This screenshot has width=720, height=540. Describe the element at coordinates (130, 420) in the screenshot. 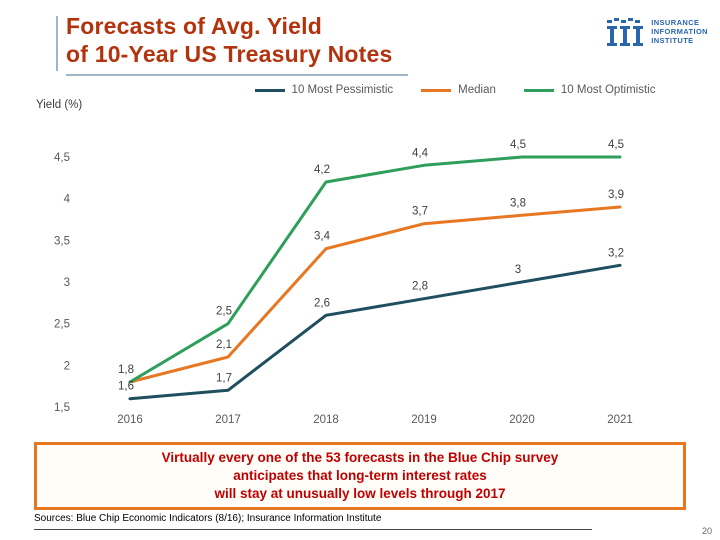

I see `svg-text: 2016` at that location.